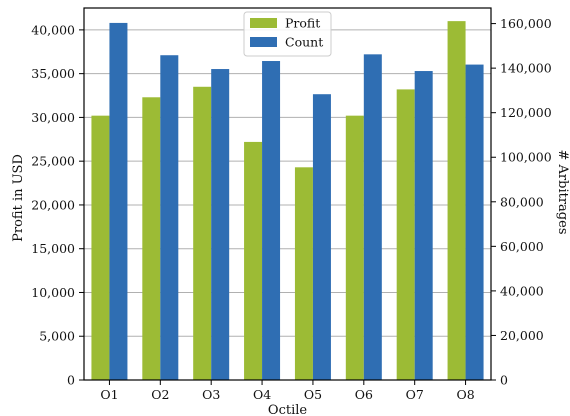 This screenshot has width=570, height=416. I want to click on y2-tick-label: 160,000, so click(526, 23).